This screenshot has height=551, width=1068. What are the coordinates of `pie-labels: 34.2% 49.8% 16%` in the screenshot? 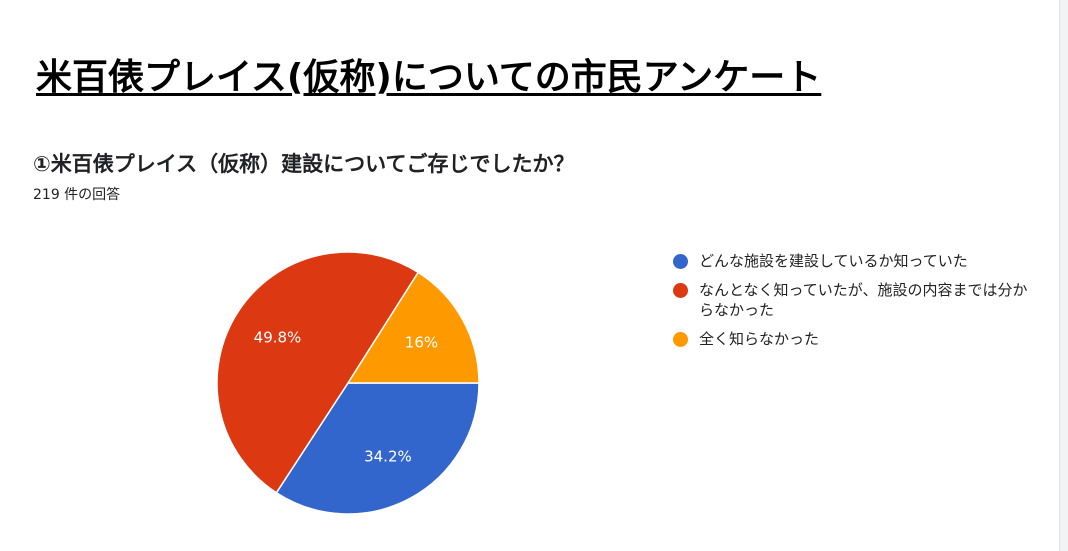 It's located at (346, 397).